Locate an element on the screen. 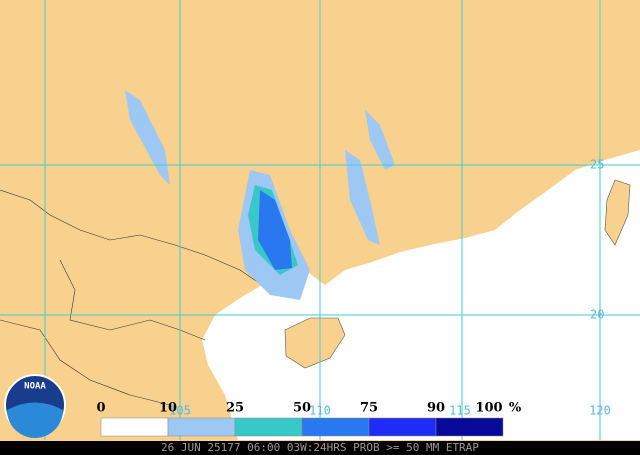 The width and height of the screenshot is (640, 455). legend-label: 75 is located at coordinates (369, 408).